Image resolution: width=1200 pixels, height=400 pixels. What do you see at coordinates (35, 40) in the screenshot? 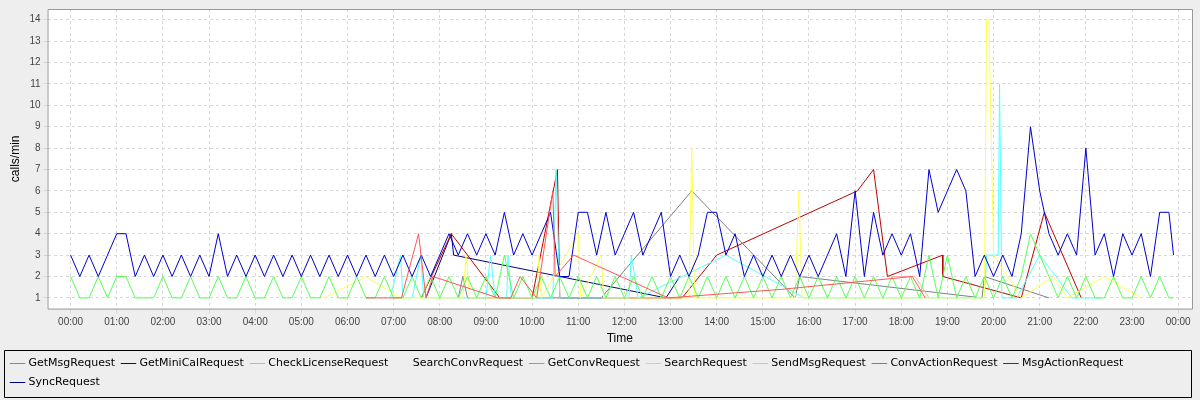
I see `y-tick-label: 13` at bounding box center [35, 40].